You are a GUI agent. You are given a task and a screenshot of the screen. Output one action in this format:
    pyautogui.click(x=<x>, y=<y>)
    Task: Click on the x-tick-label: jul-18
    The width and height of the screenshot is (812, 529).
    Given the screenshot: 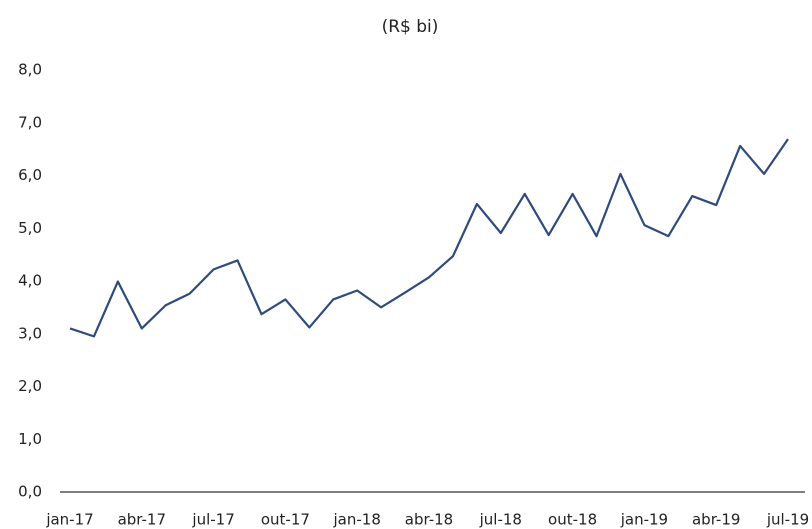 What is the action you would take?
    pyautogui.click(x=500, y=520)
    